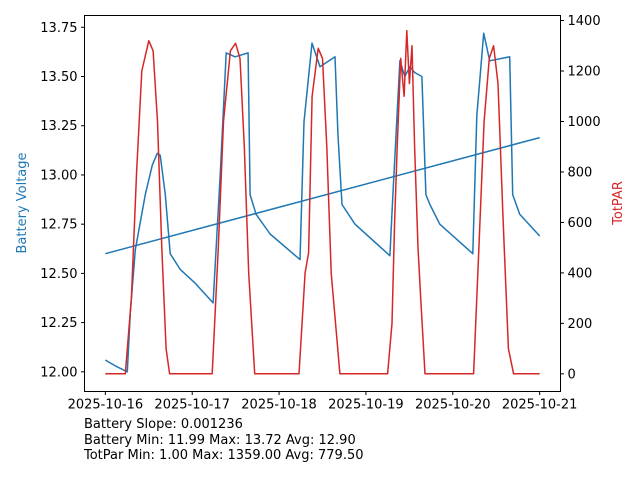 This screenshot has height=480, width=640. I want to click on y-right-tick-label: 400, so click(580, 273).